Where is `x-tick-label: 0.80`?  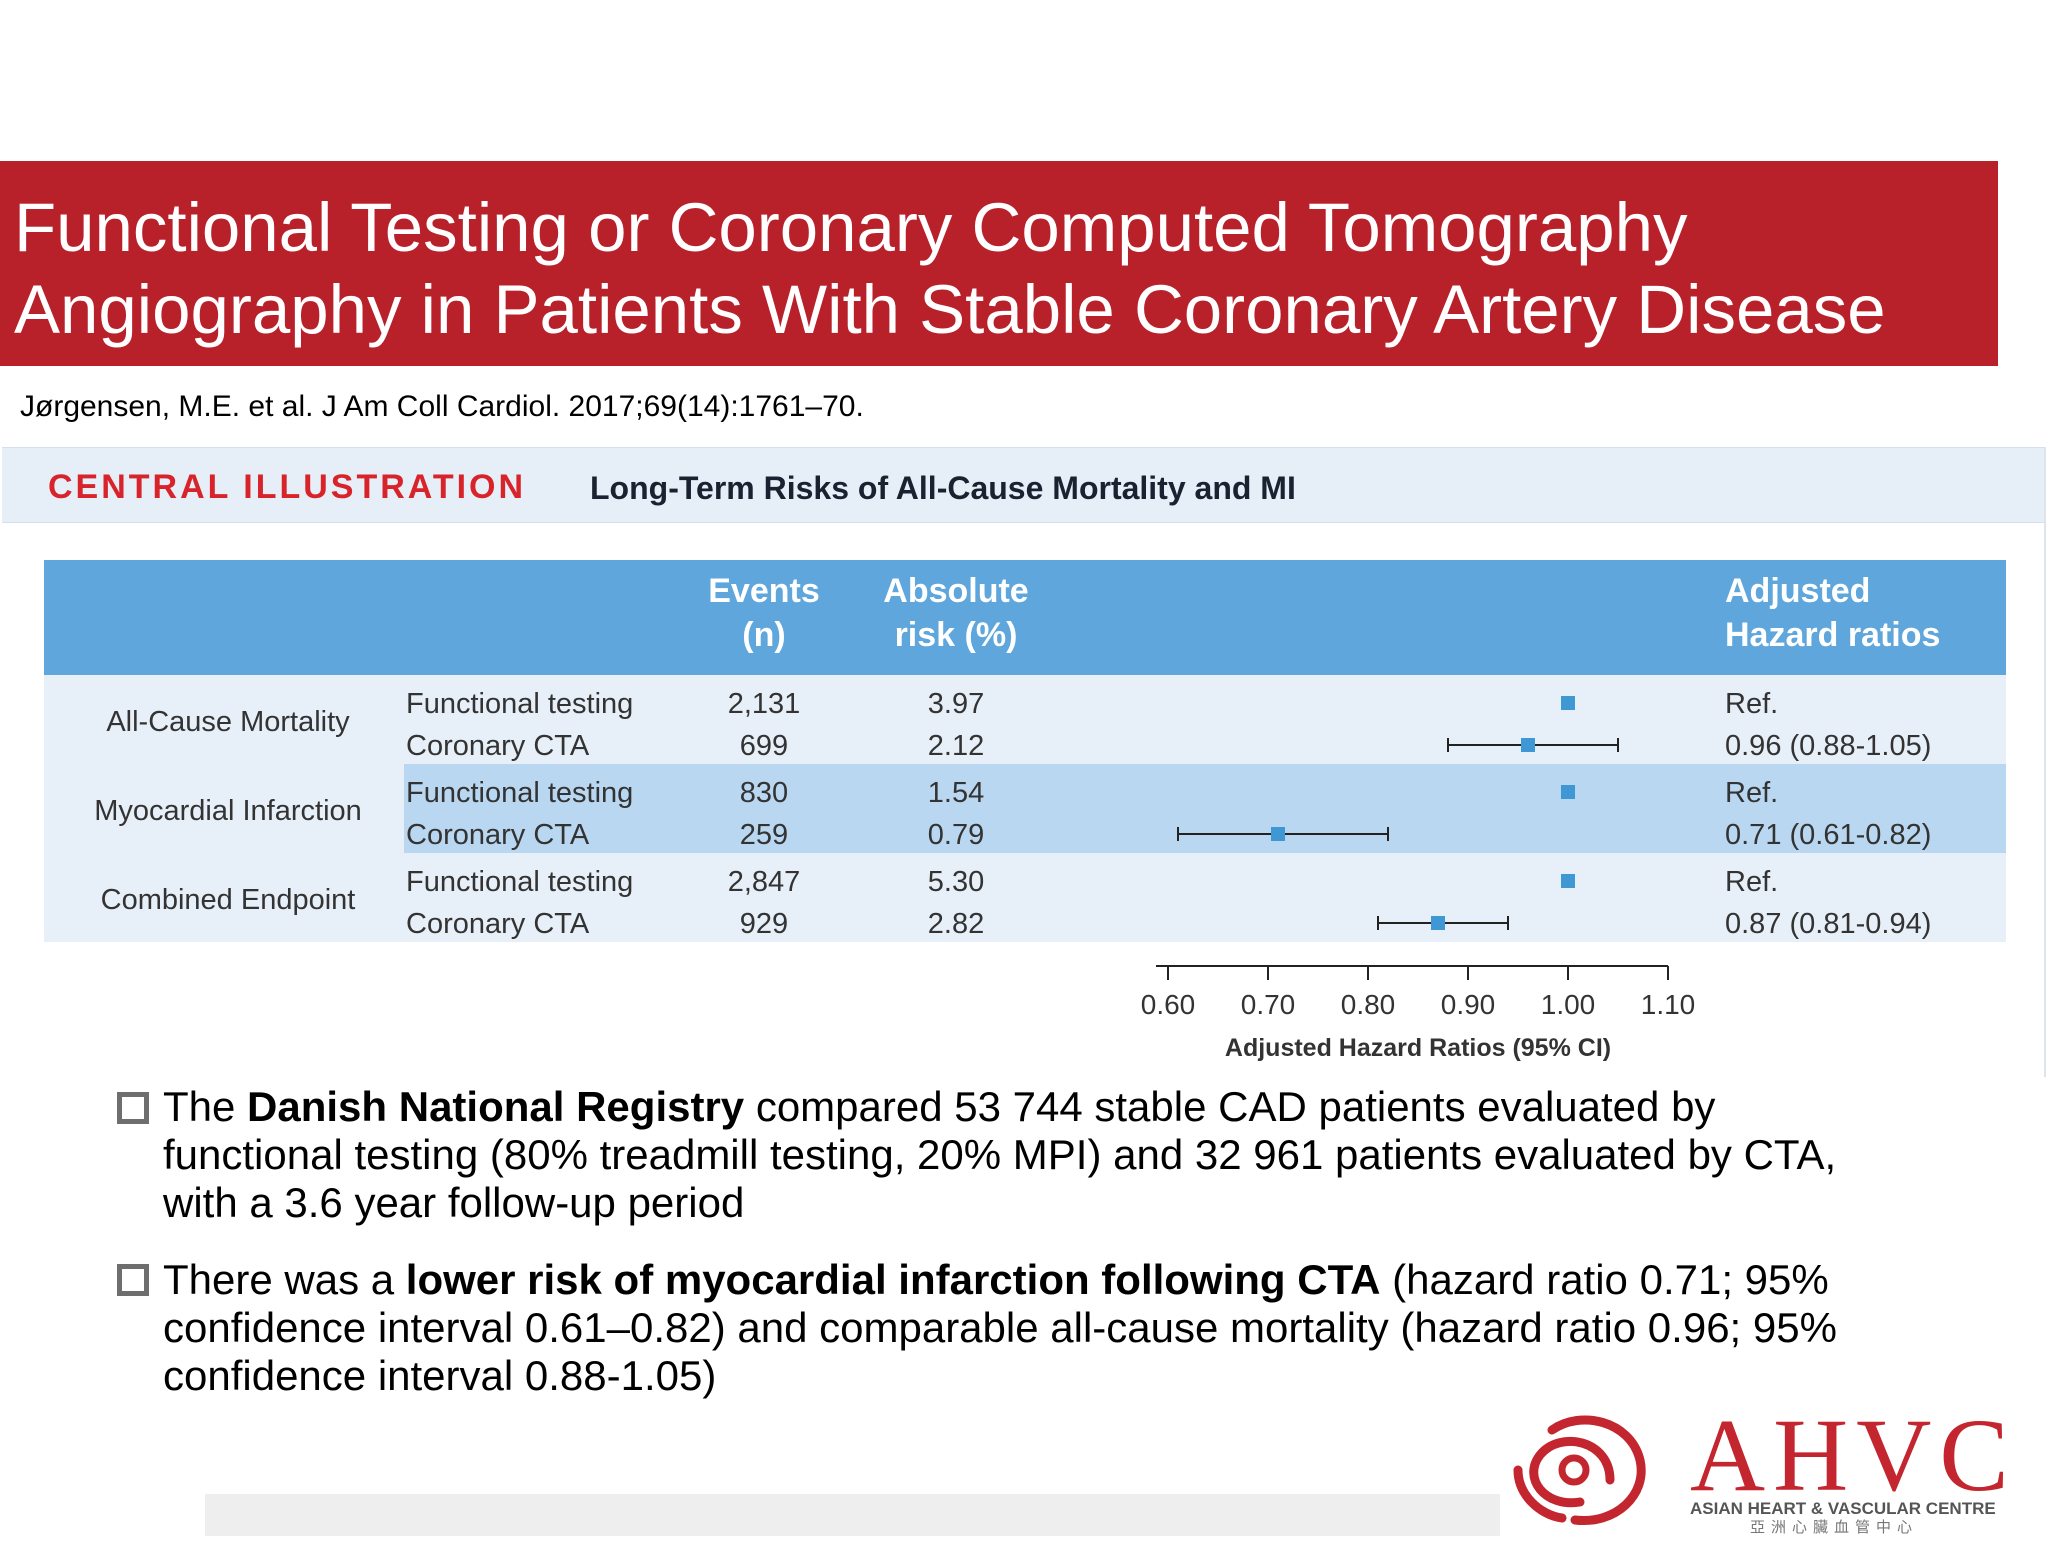
x-tick-label: 0.80 is located at coordinates (1368, 1004).